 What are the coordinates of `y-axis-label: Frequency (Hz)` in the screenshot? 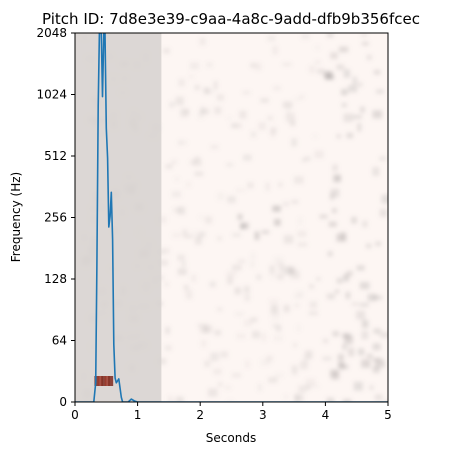 It's located at (16, 217).